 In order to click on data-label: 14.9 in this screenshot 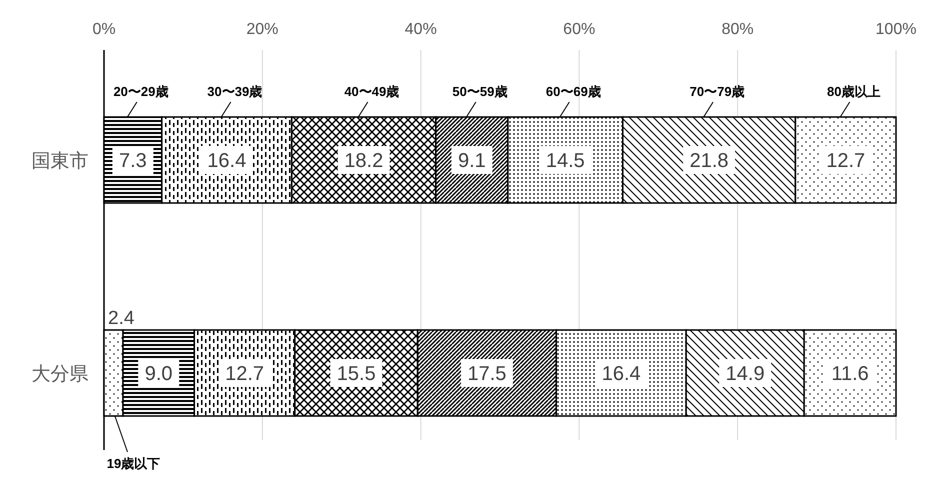, I will do `click(745, 374)`.